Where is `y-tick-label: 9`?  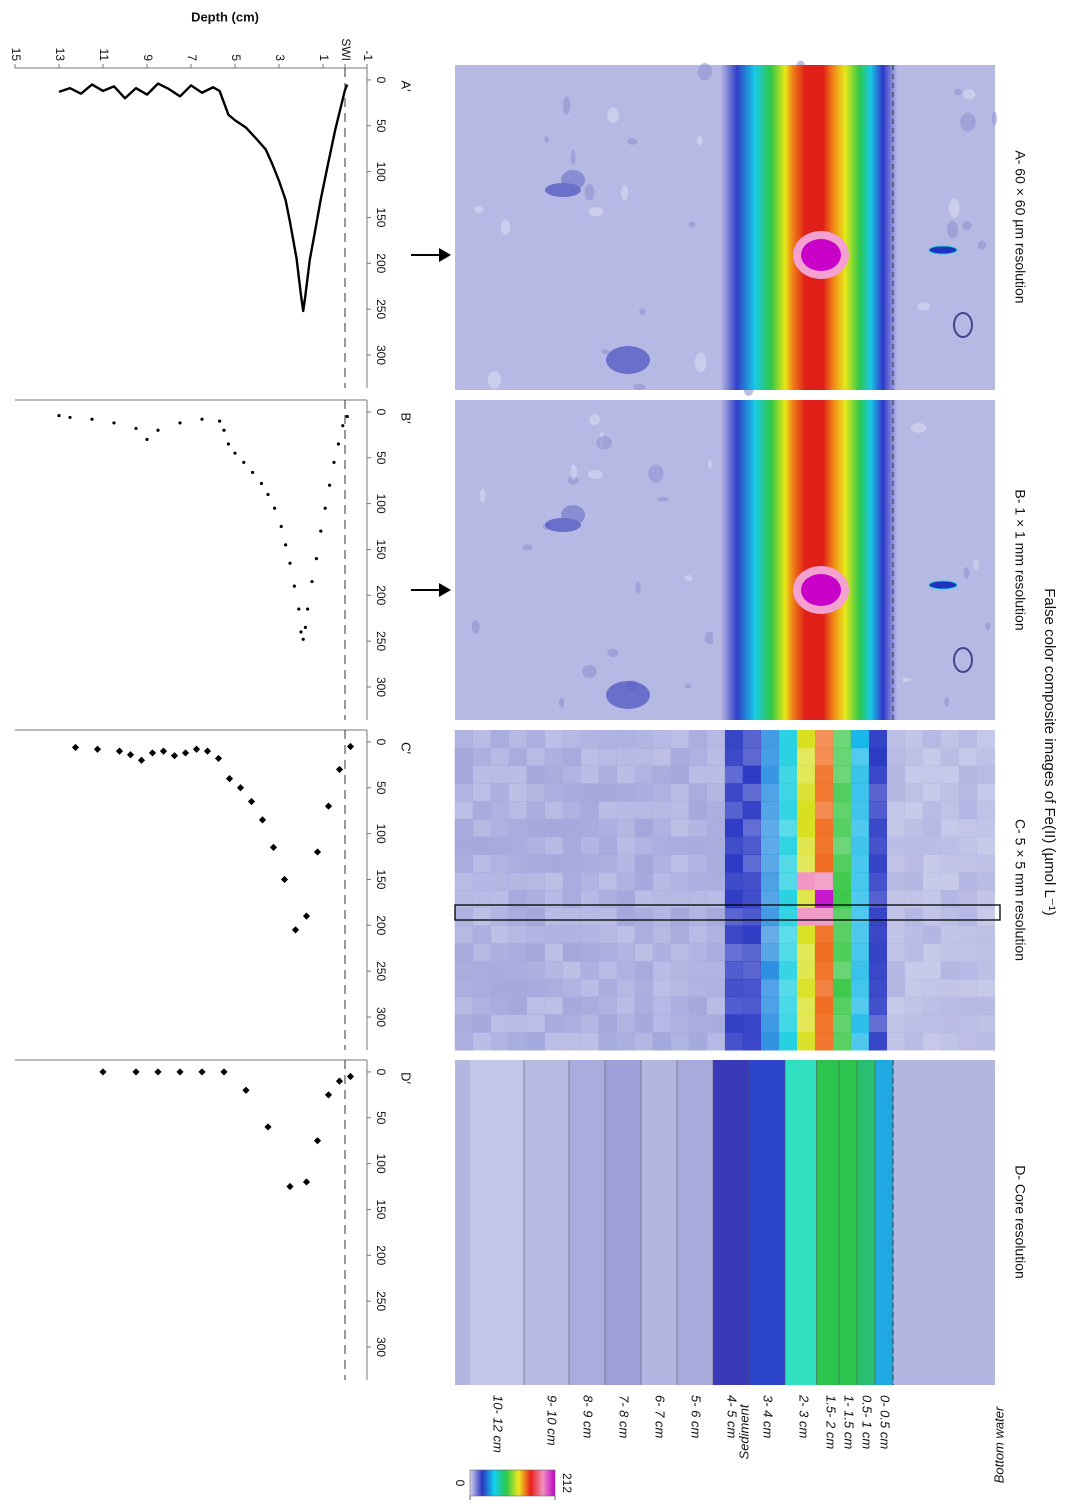
y-tick-label: 9 is located at coordinates (148, 57).